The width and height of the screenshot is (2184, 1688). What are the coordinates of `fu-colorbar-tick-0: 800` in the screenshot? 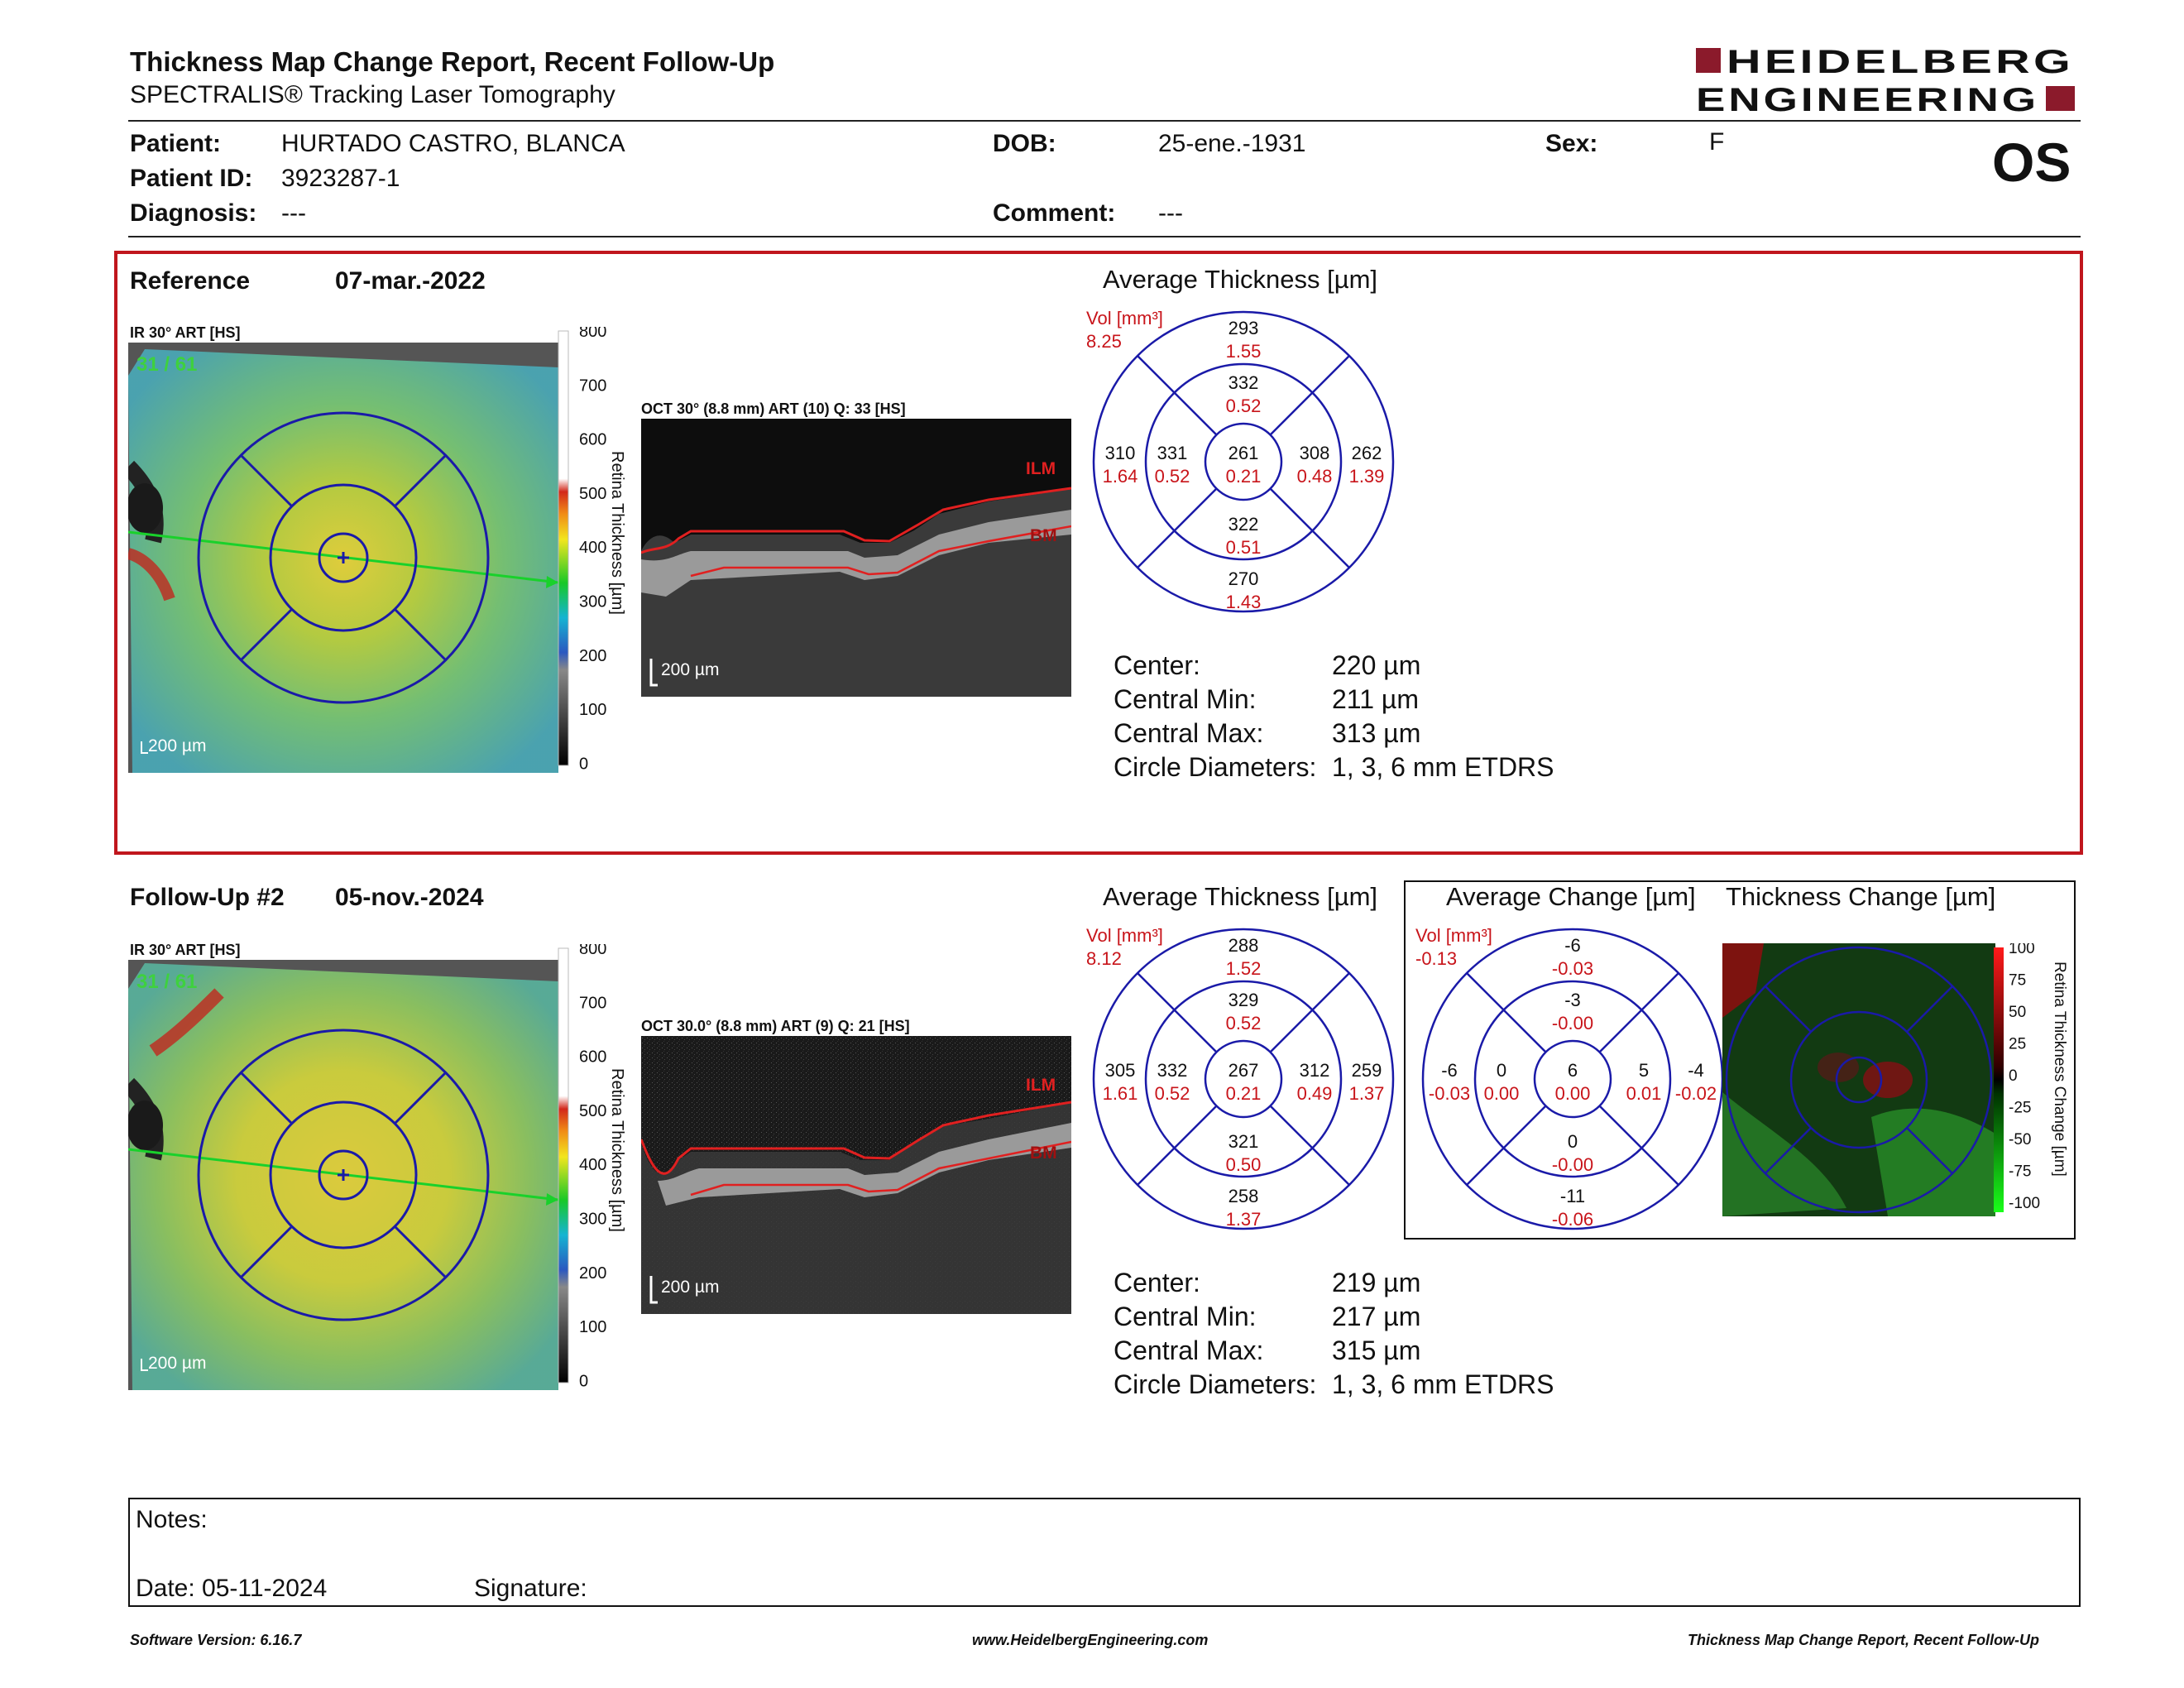 It's located at (592, 951).